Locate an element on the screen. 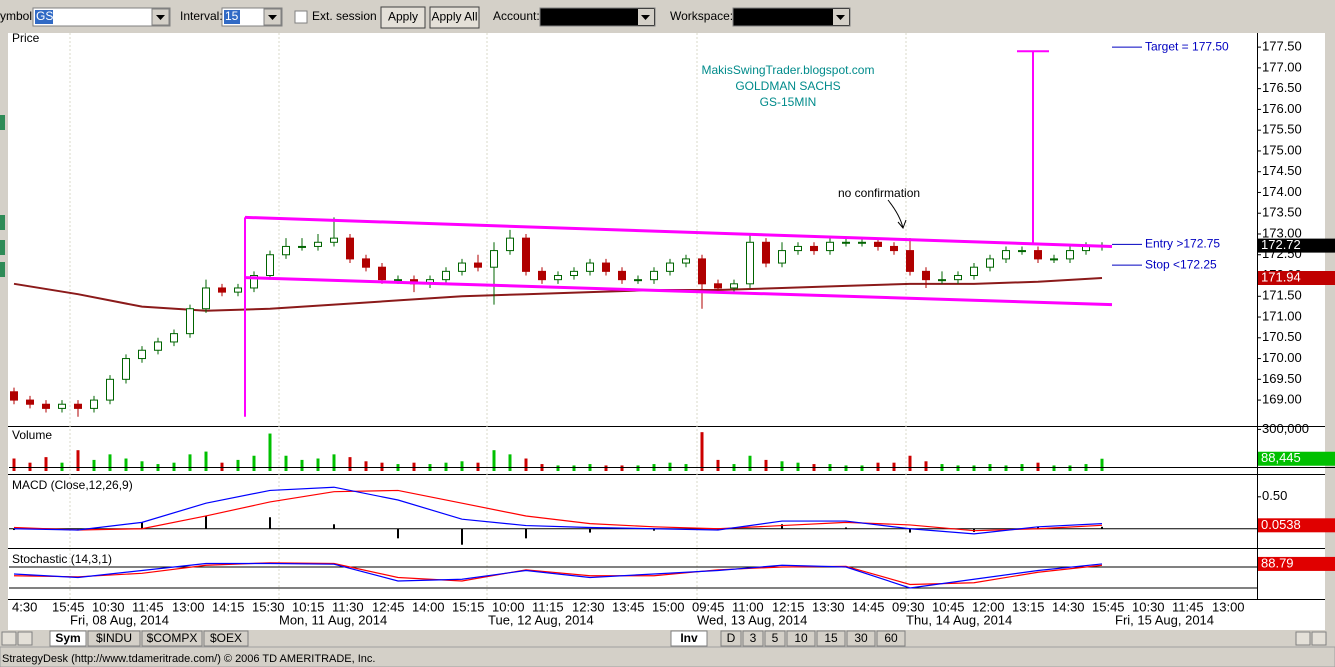 The image size is (1335, 667). x-tick-label: 12:15 is located at coordinates (788, 606).